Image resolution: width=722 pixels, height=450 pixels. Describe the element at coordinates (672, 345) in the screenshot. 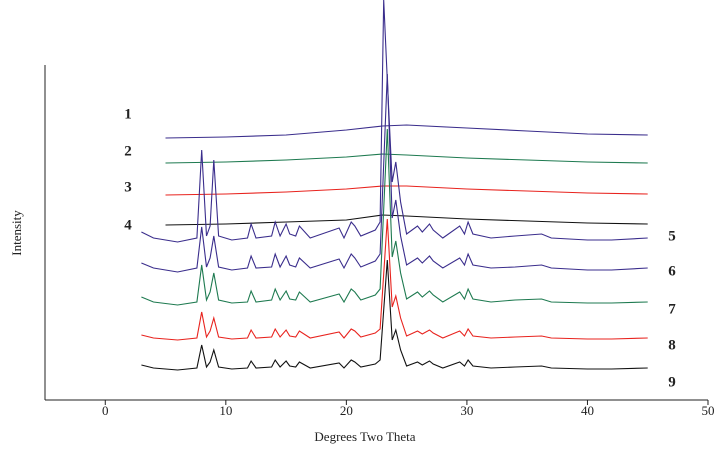

I see `series-label: 8` at that location.